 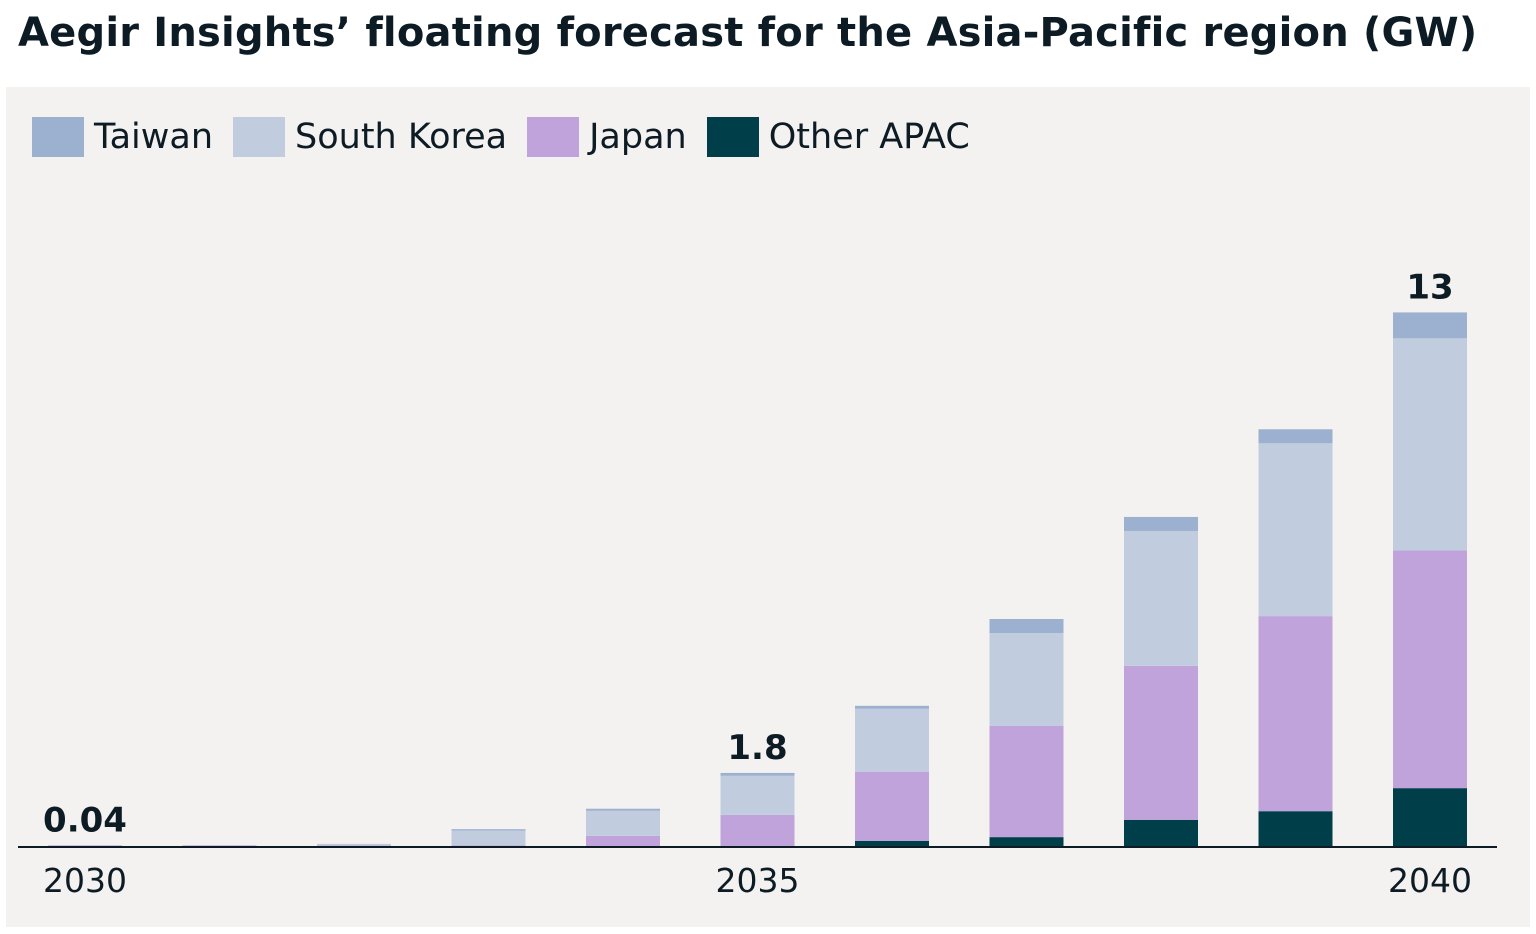 What do you see at coordinates (757, 774) in the screenshot?
I see `bar-taiwan-2035` at bounding box center [757, 774].